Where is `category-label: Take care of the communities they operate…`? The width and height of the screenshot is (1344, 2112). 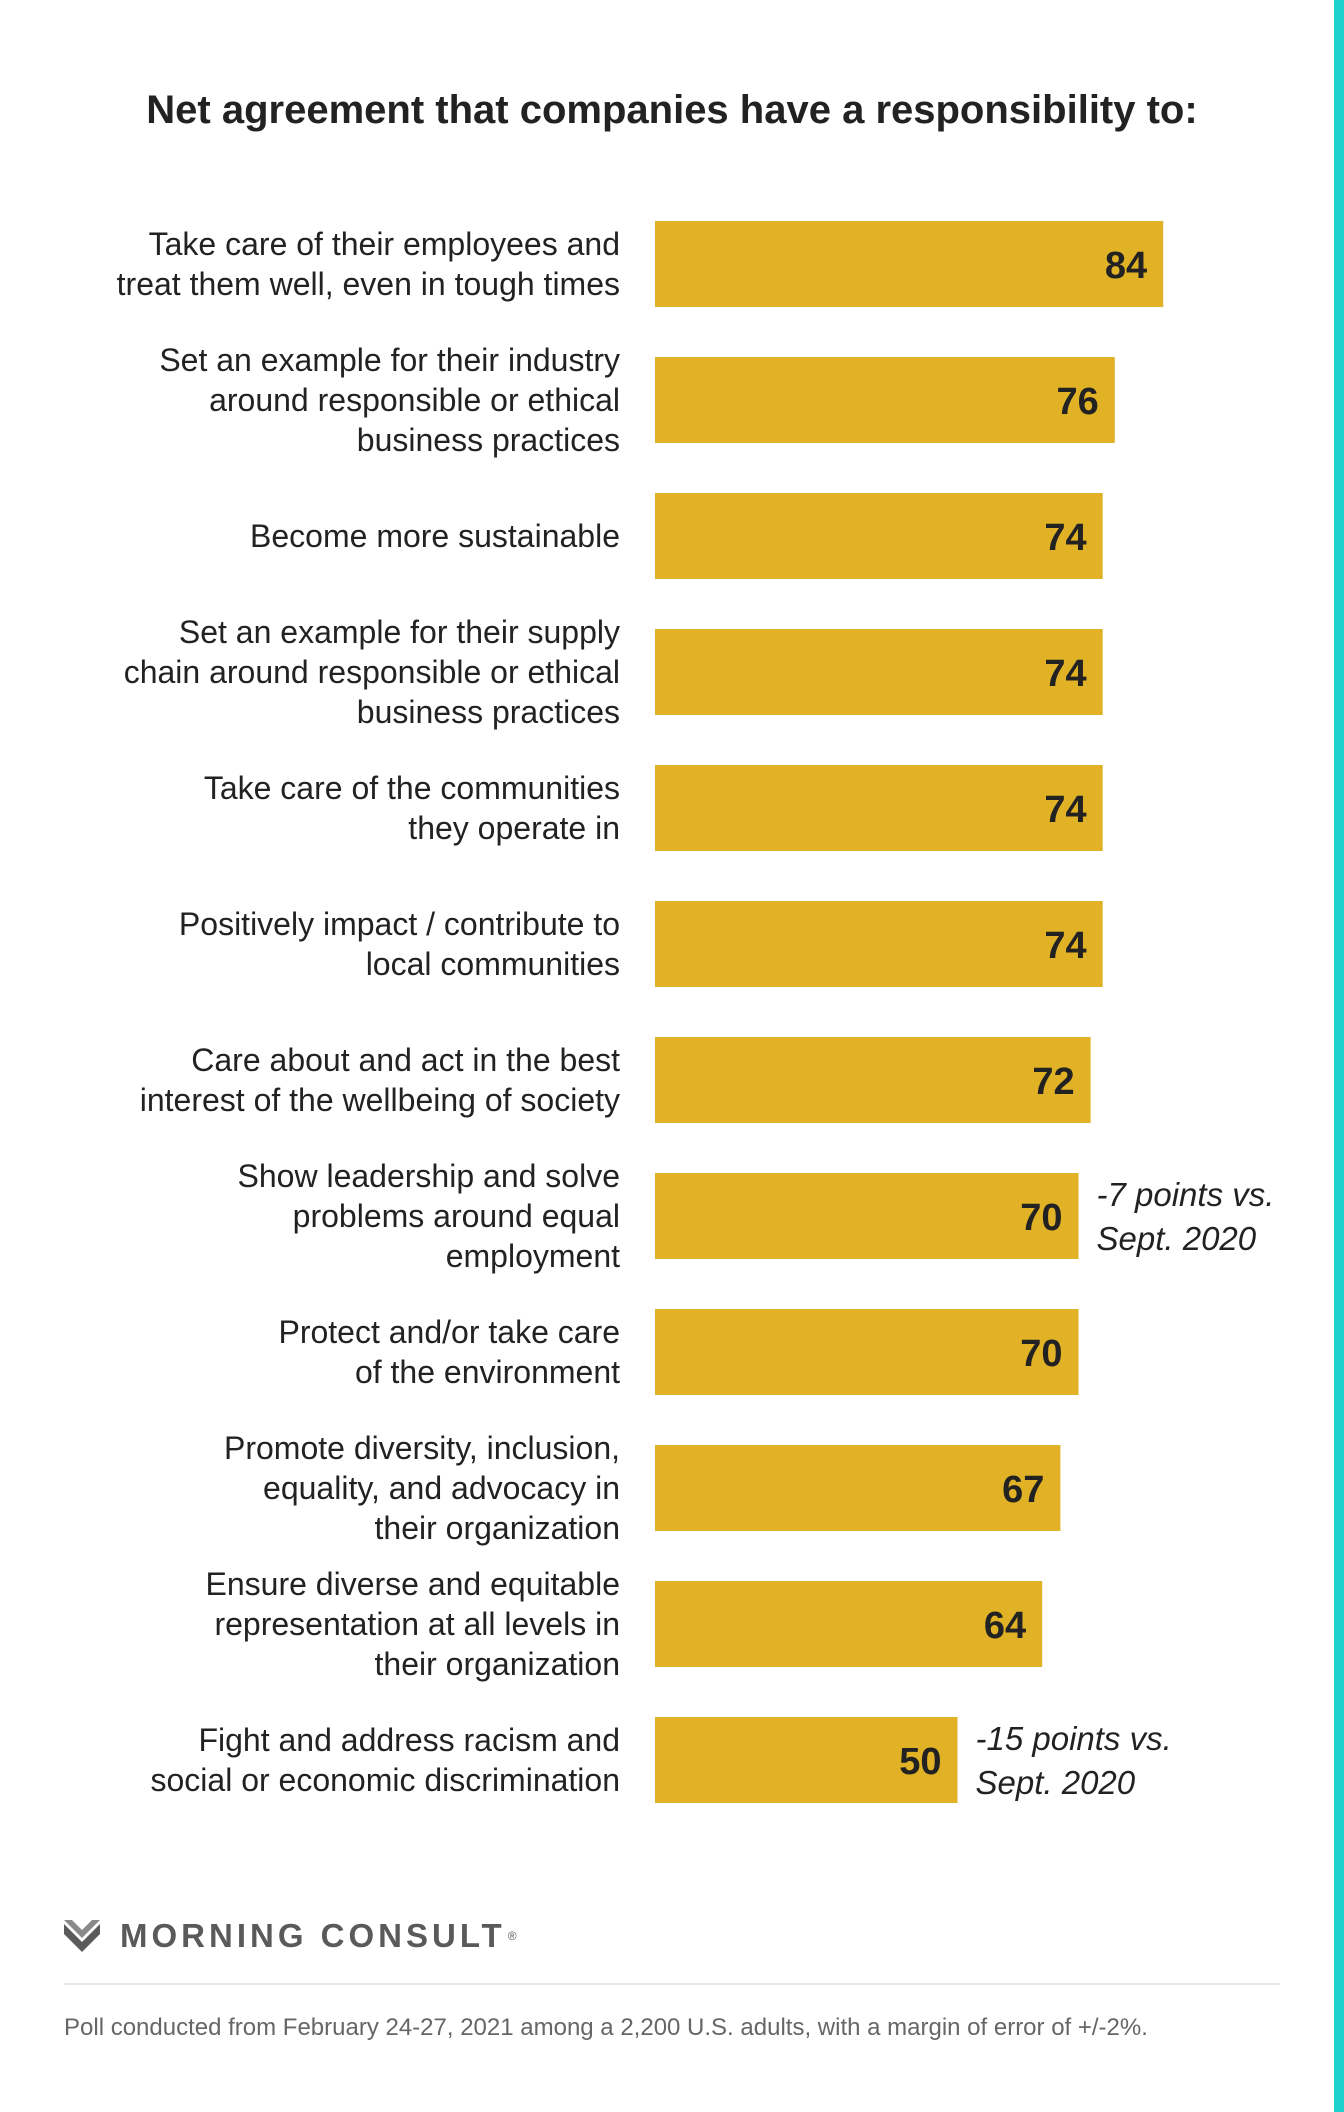
category-label: Take care of the communities they operate… is located at coordinates (412, 808).